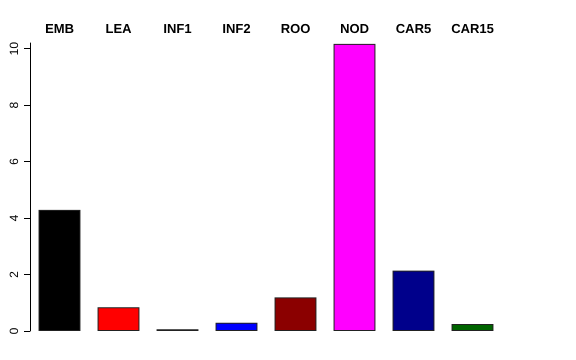 This screenshot has width=576, height=360. I want to click on y-tick-label: 10, so click(14, 49).